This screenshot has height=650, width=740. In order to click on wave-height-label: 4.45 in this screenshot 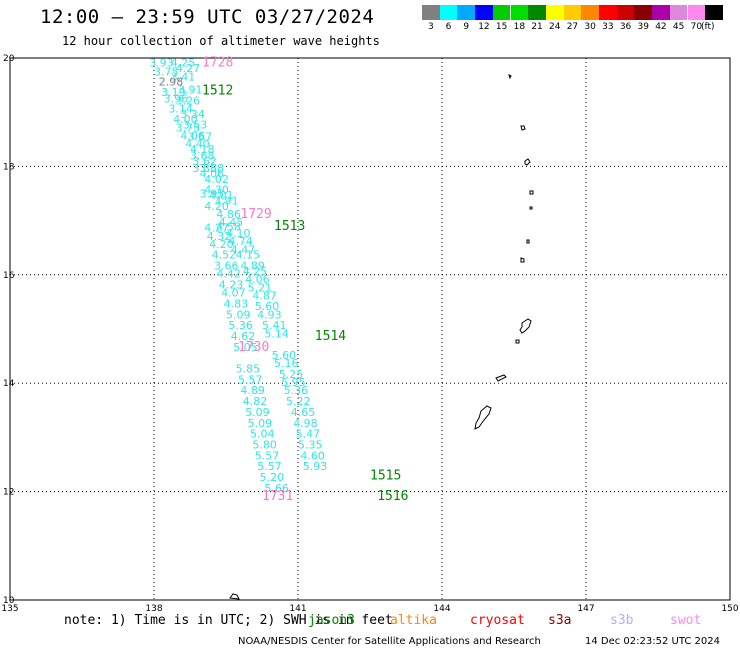, I will do `click(231, 222)`.